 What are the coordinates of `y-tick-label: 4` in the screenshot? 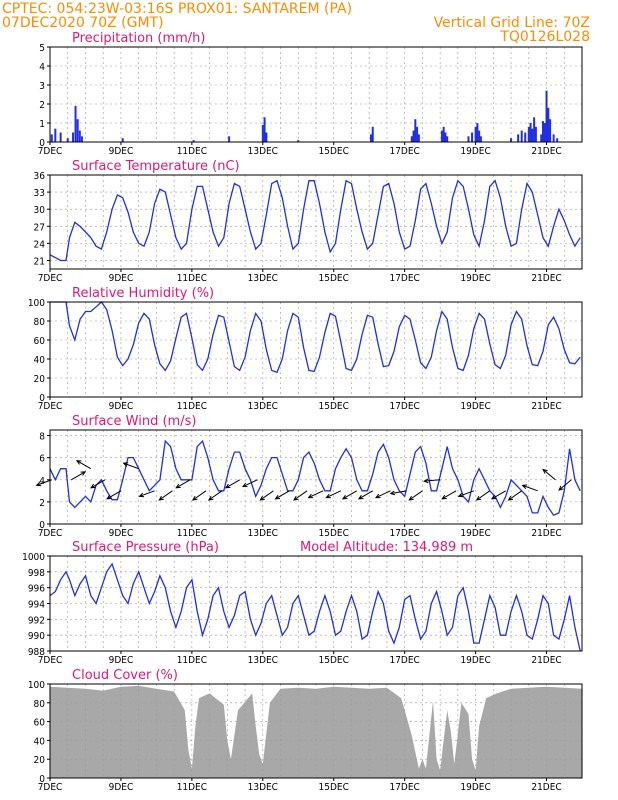 It's located at (42, 67).